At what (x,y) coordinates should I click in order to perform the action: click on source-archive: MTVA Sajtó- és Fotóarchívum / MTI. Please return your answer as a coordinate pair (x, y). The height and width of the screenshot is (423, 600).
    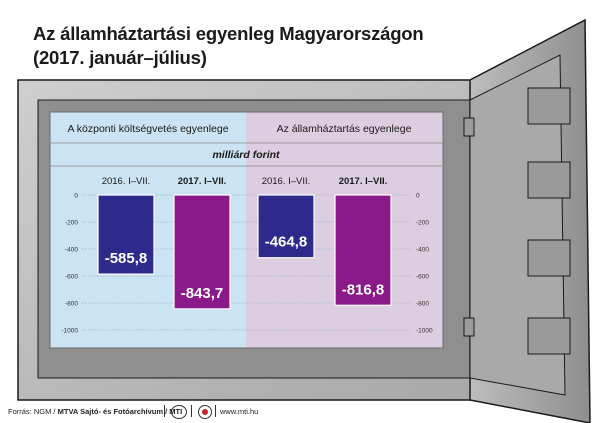
    Looking at the image, I should click on (120, 411).